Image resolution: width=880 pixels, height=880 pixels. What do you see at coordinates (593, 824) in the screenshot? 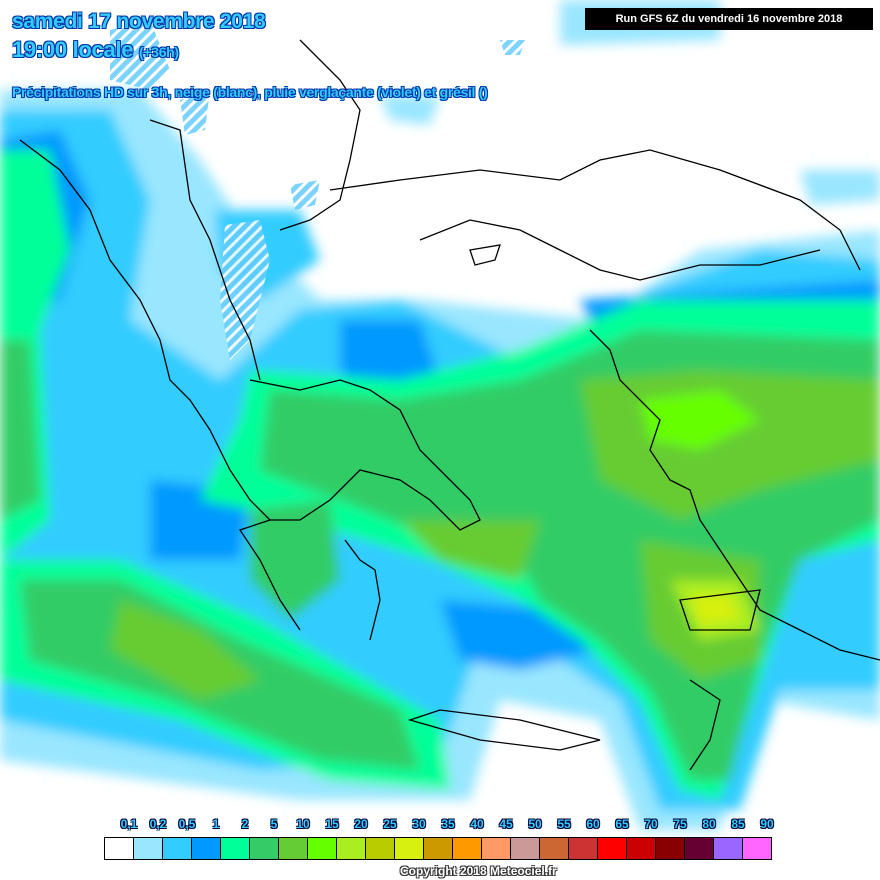
I see `legend-label: 60` at bounding box center [593, 824].